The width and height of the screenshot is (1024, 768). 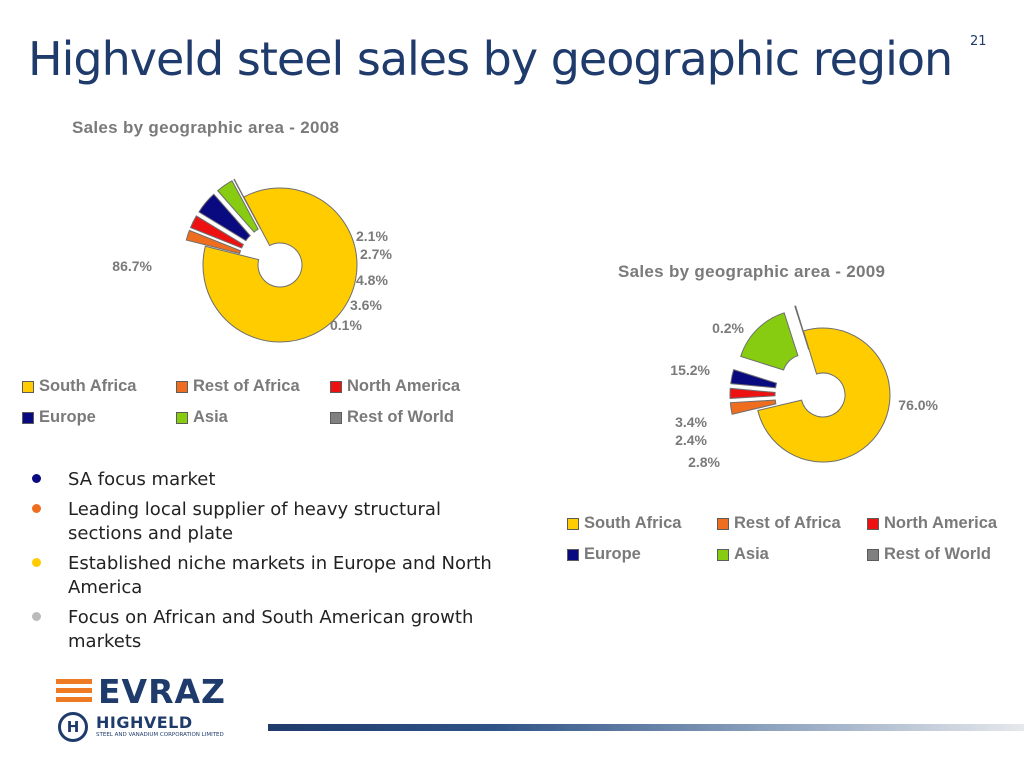 What do you see at coordinates (144, 722) in the screenshot?
I see `logo-sub-brand: HIGHVELD` at bounding box center [144, 722].